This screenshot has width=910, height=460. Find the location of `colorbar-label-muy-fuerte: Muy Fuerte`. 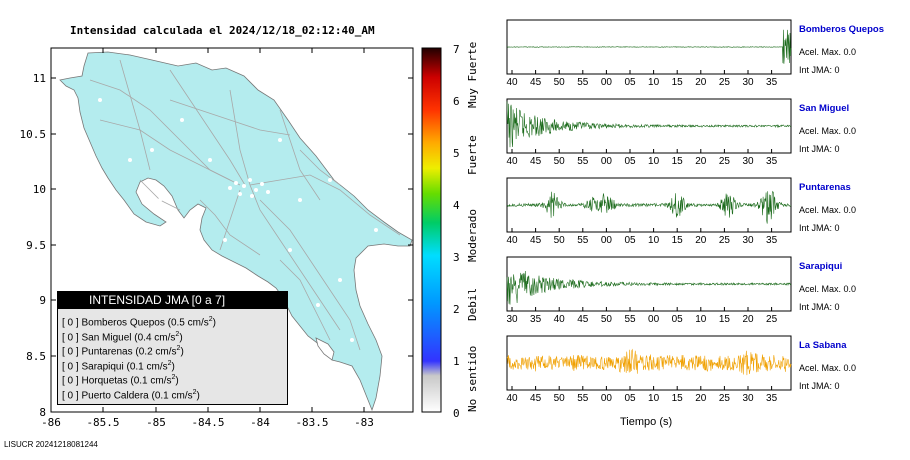

colorbar-label-muy-fuerte: Muy Fuerte is located at coordinates (472, 75).